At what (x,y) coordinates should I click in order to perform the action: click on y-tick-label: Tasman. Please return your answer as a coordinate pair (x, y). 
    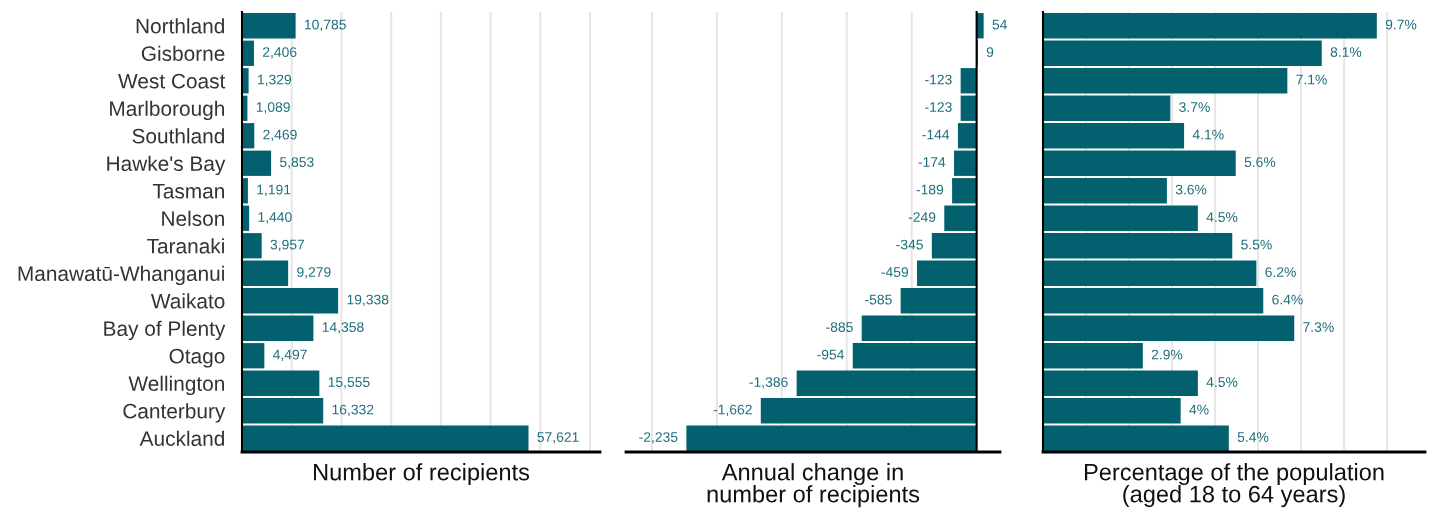
    Looking at the image, I should click on (188, 191).